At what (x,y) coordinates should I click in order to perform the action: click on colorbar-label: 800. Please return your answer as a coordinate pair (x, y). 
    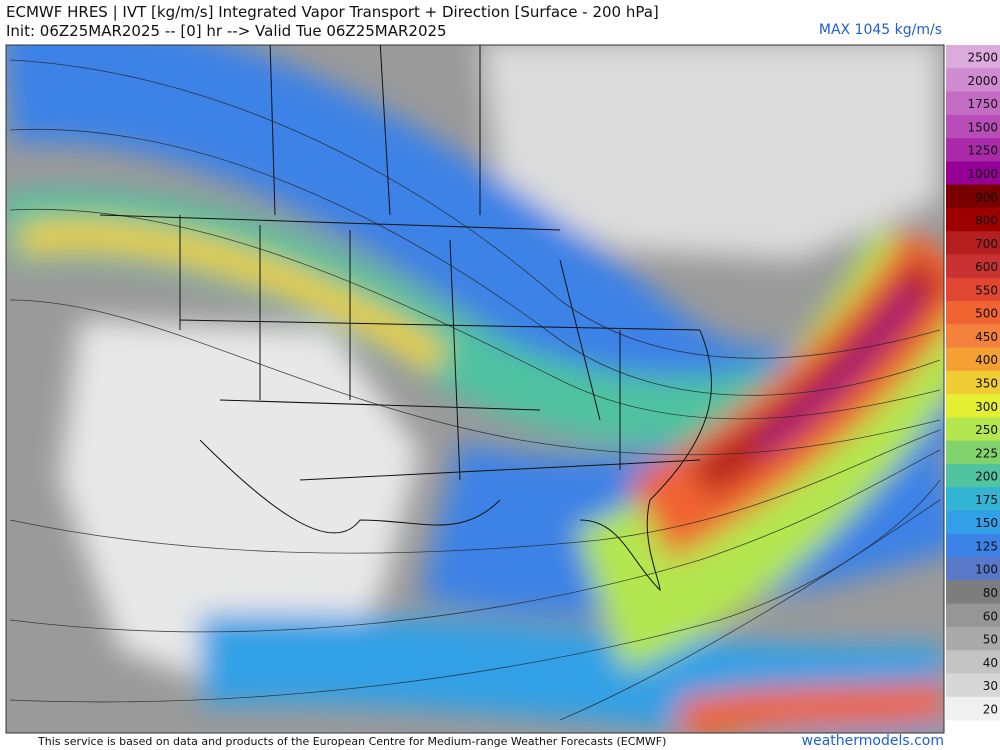
    Looking at the image, I should click on (986, 221).